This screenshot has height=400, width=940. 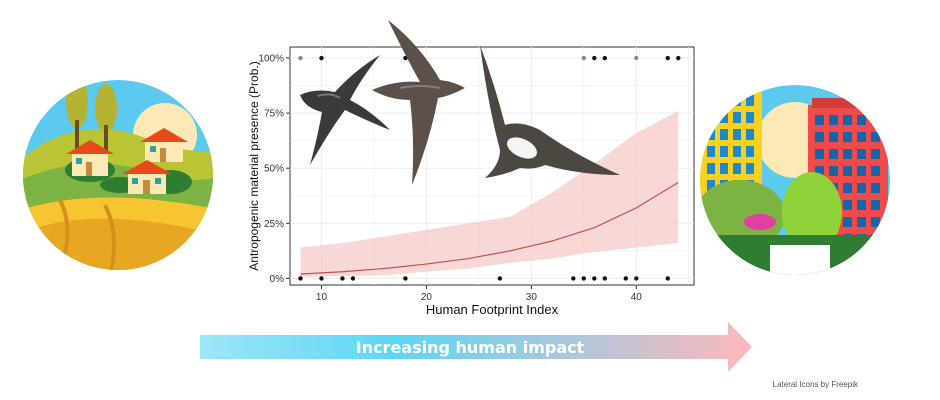 I want to click on fitted-line, so click(x=489, y=228).